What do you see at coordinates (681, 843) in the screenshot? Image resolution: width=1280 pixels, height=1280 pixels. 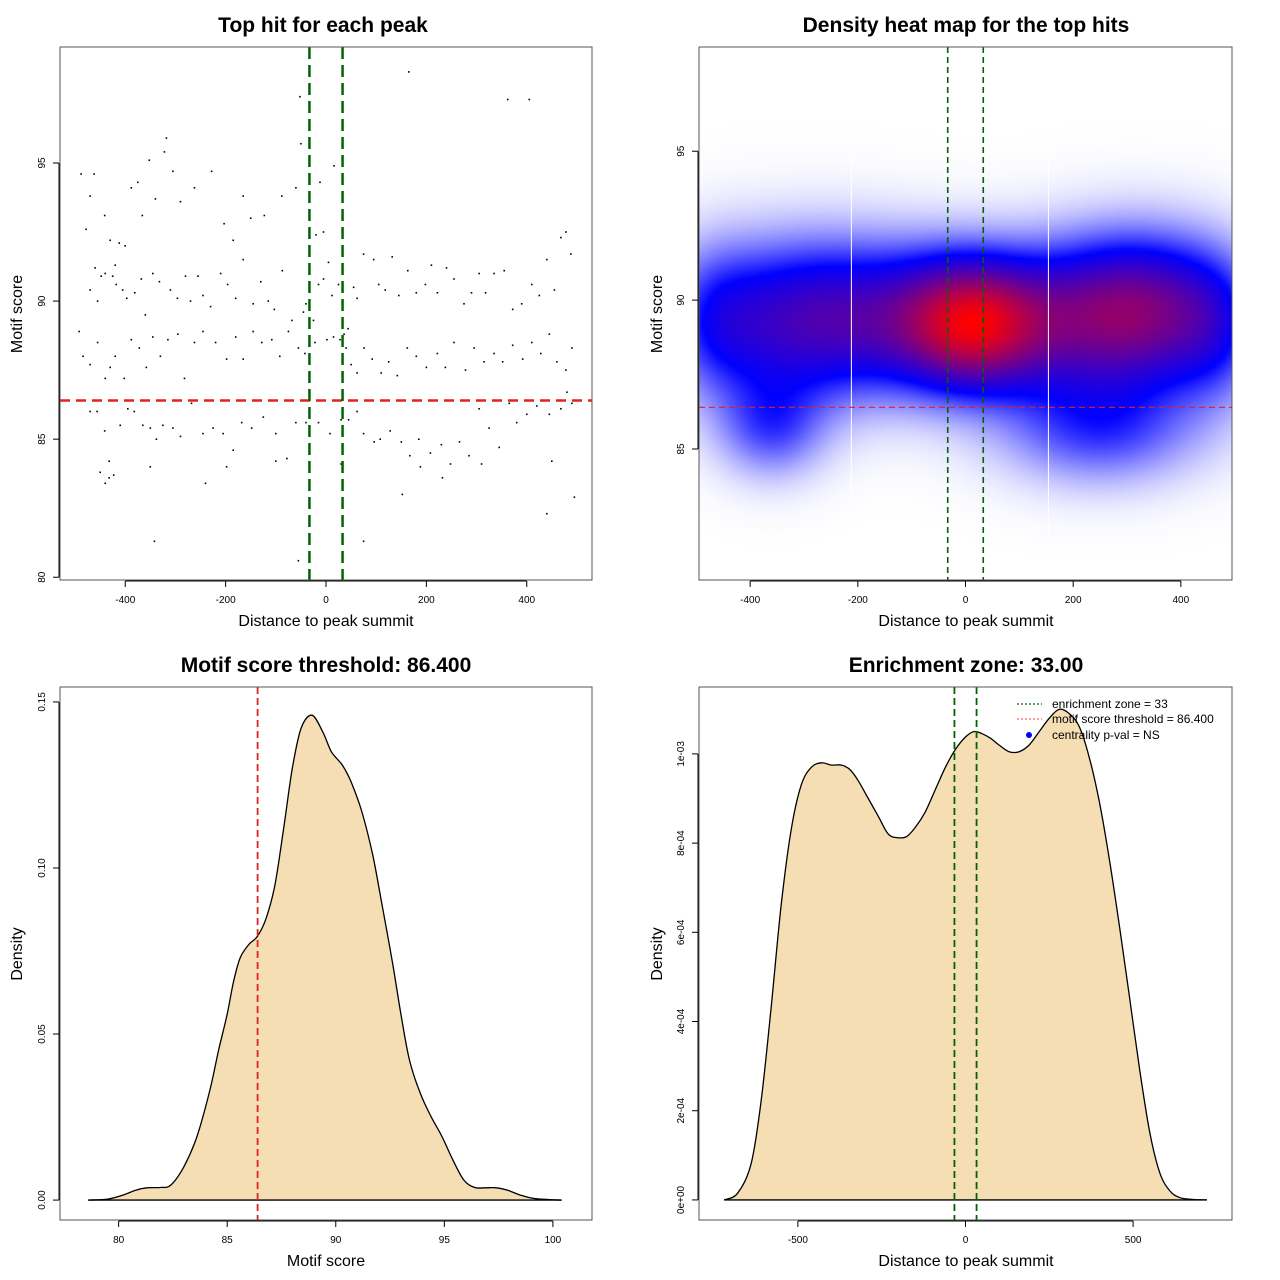 I see `y-tick-label: 8e-04` at bounding box center [681, 843].